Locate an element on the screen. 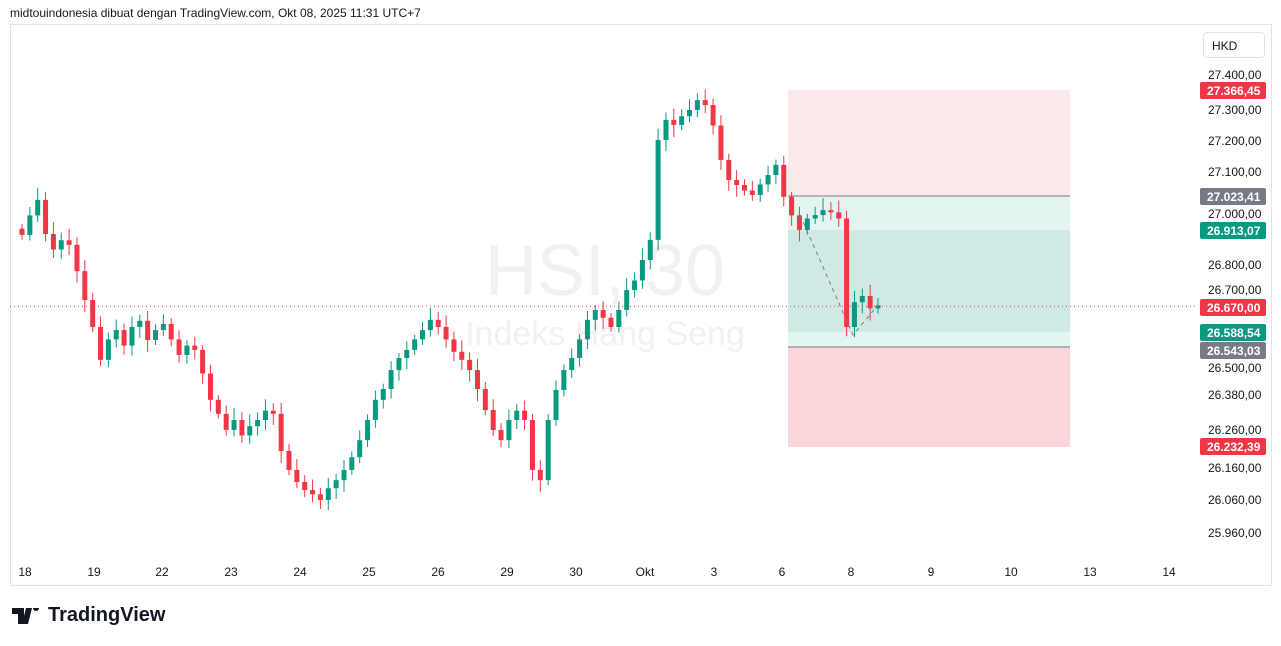 The width and height of the screenshot is (1281, 646). y-tick-label: 25.960,00 is located at coordinates (1235, 533).